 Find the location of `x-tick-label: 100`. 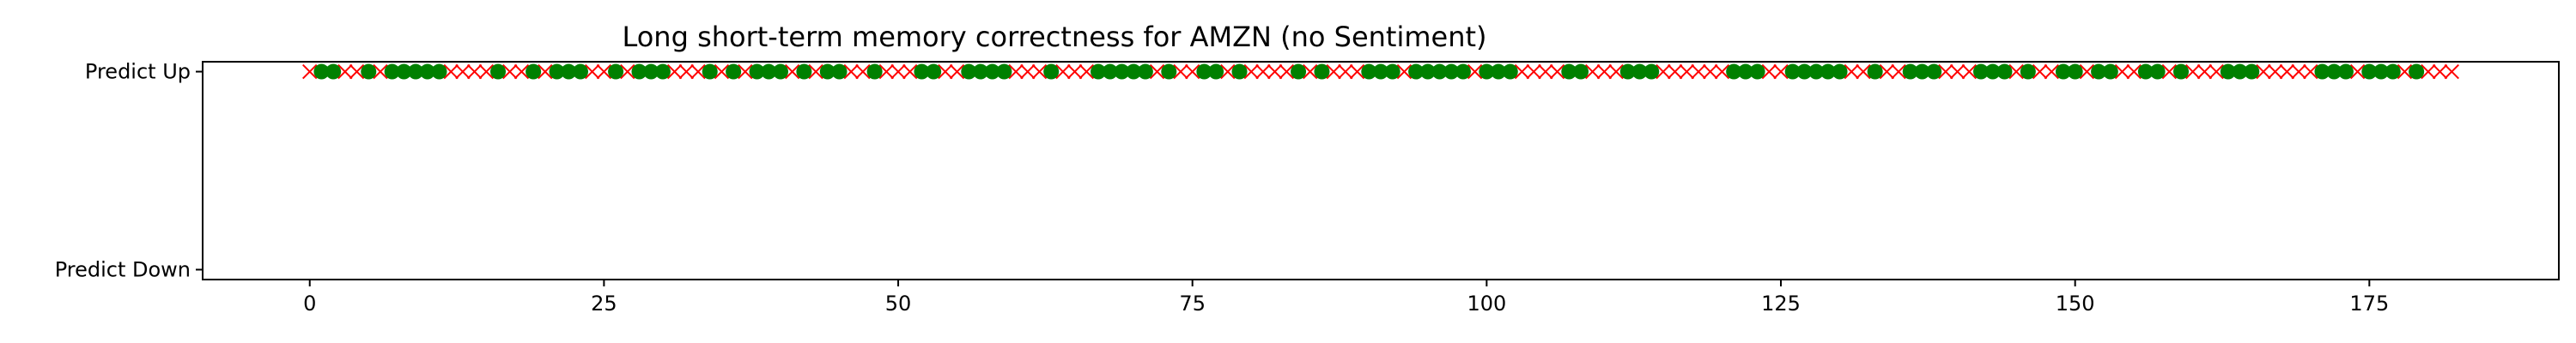

x-tick-label: 100 is located at coordinates (1486, 304).